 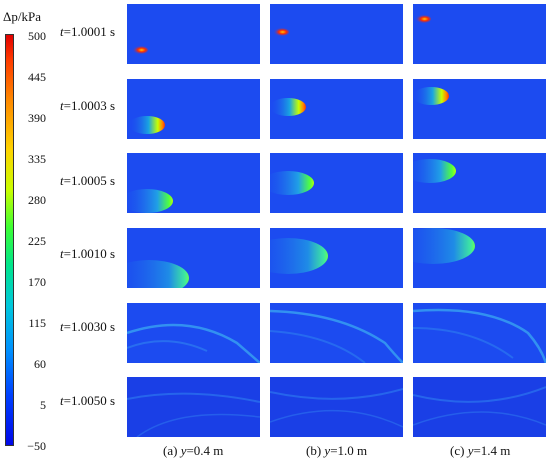 I want to click on colorbar-tick: 390, so click(x=37, y=118).